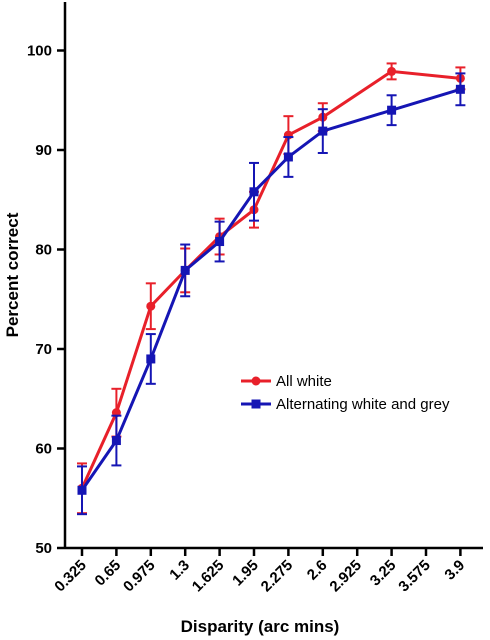 The width and height of the screenshot is (490, 640). What do you see at coordinates (414, 576) in the screenshot?
I see `x-tick-label: 3.575` at bounding box center [414, 576].